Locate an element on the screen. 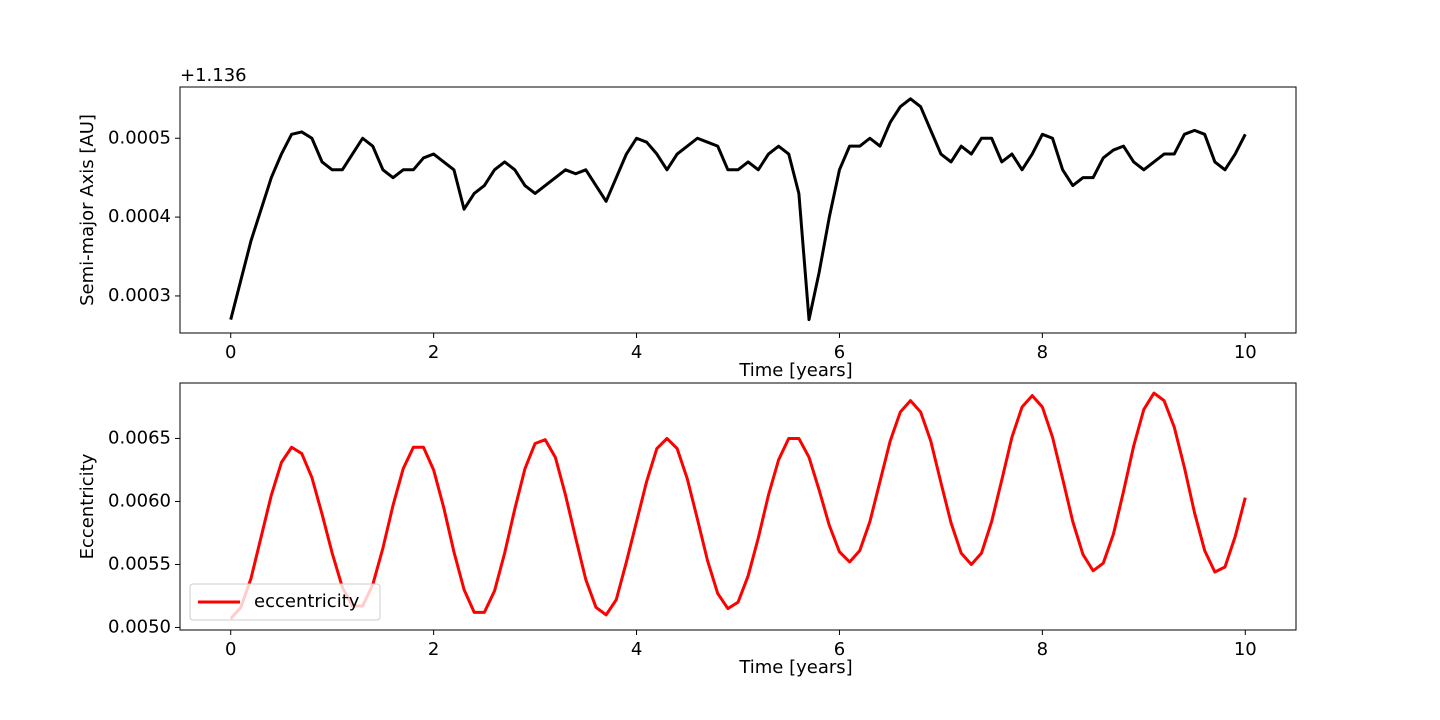 The image size is (1440, 720). legend-label: eccentricity is located at coordinates (307, 601).